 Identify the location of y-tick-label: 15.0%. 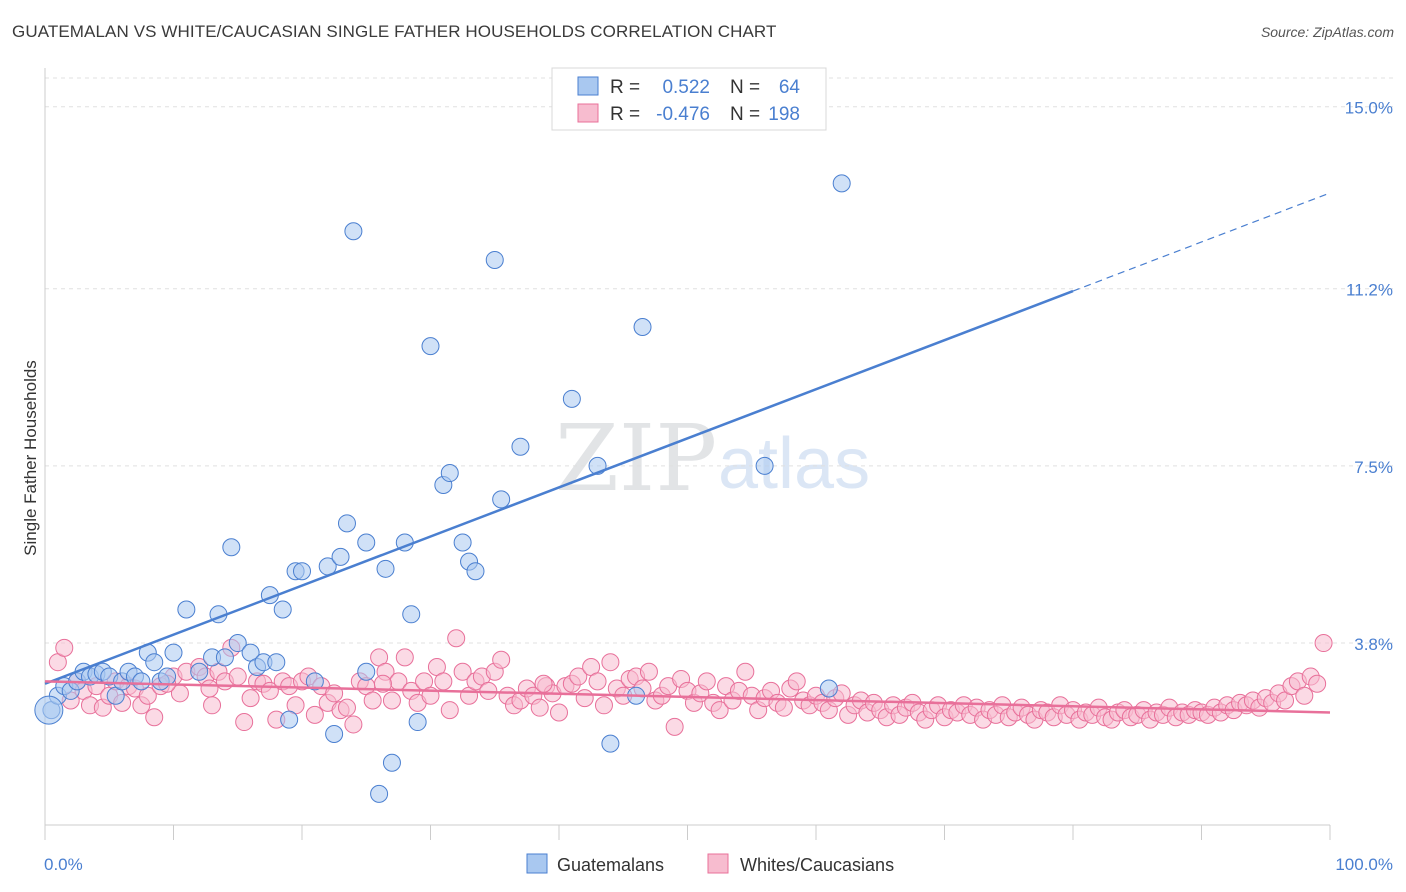
(1369, 108).